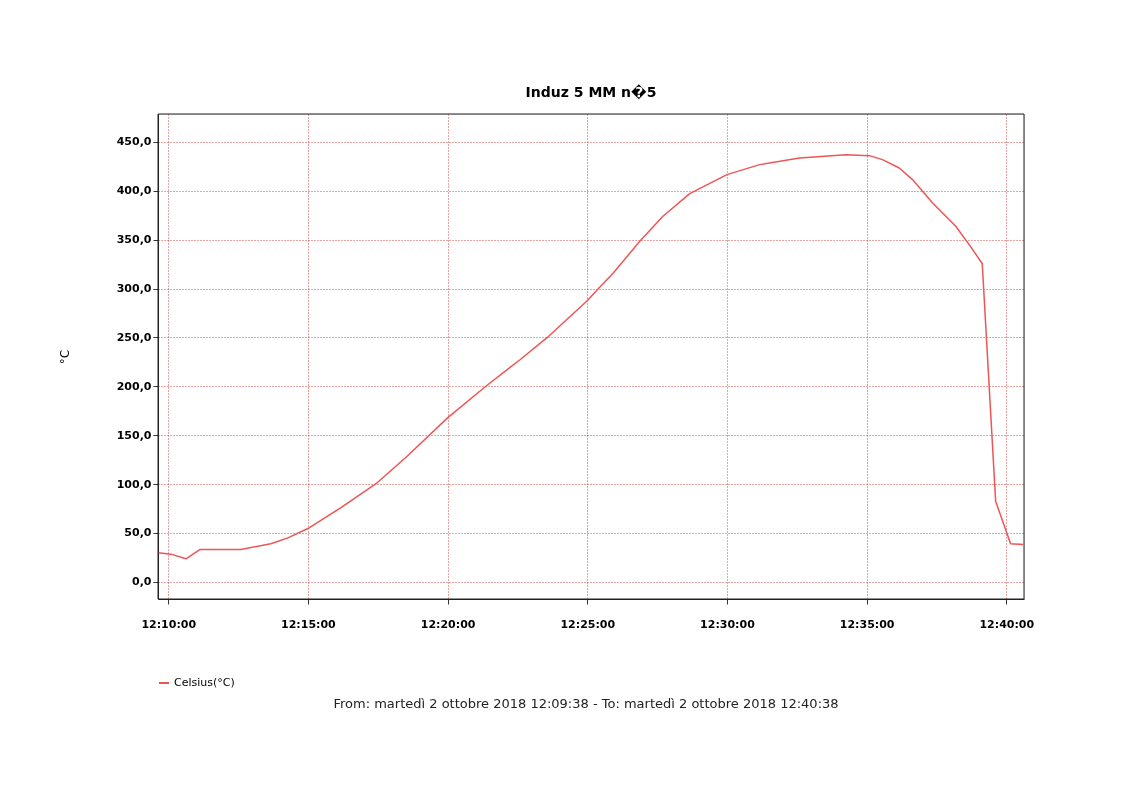 The height and width of the screenshot is (793, 1122). What do you see at coordinates (134, 484) in the screenshot?
I see `y-tick-label: 100,0` at bounding box center [134, 484].